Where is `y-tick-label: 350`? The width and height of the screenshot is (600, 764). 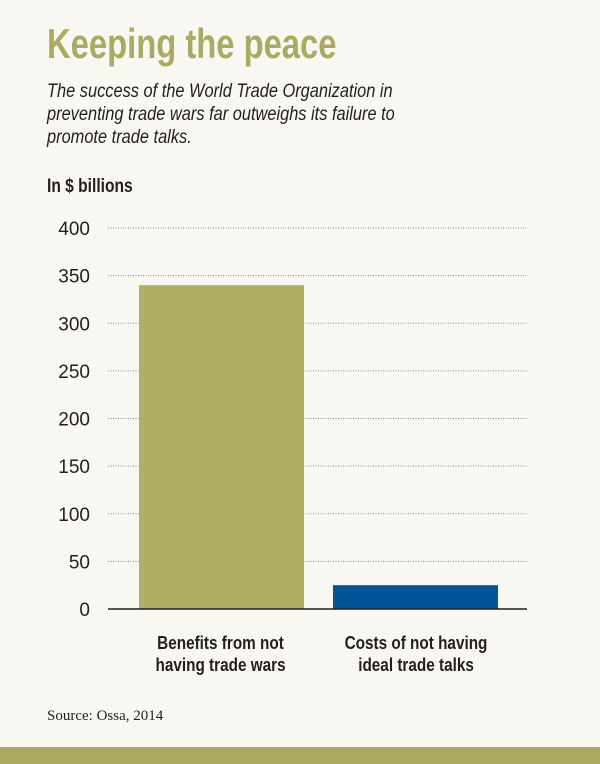 y-tick-label: 350 is located at coordinates (74, 277).